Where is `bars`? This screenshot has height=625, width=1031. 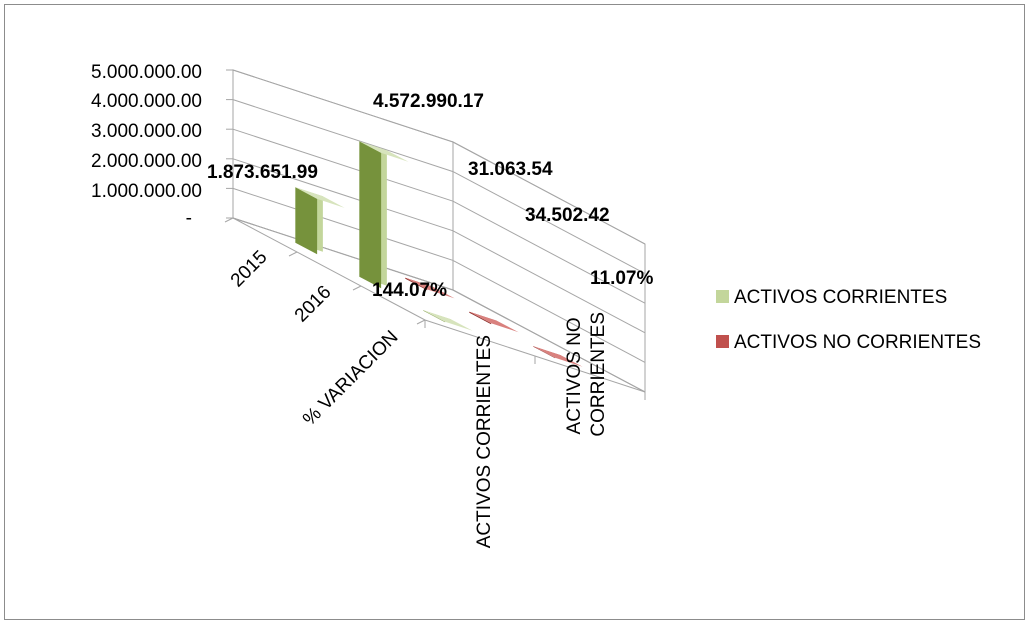
bars is located at coordinates (439, 254).